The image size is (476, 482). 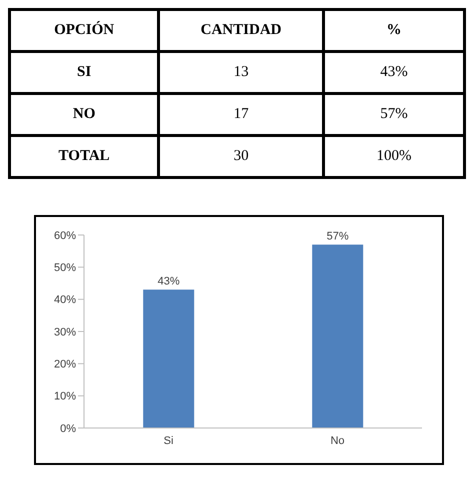 What do you see at coordinates (241, 157) in the screenshot?
I see `text: 30` at bounding box center [241, 157].